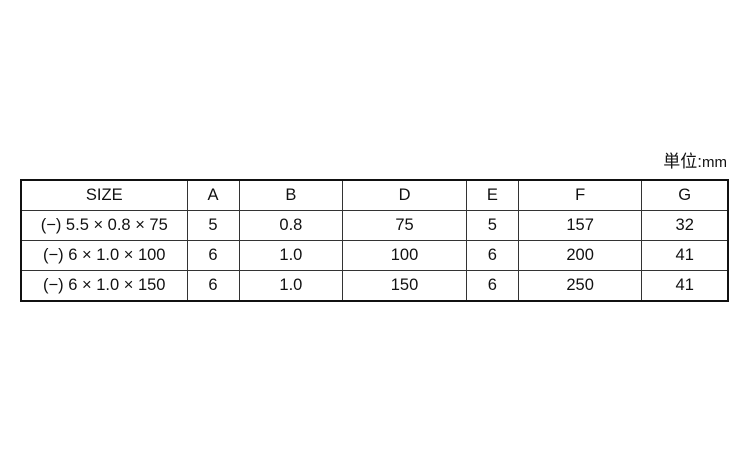  I want to click on unit-label-text: 単位, so click(680, 161).